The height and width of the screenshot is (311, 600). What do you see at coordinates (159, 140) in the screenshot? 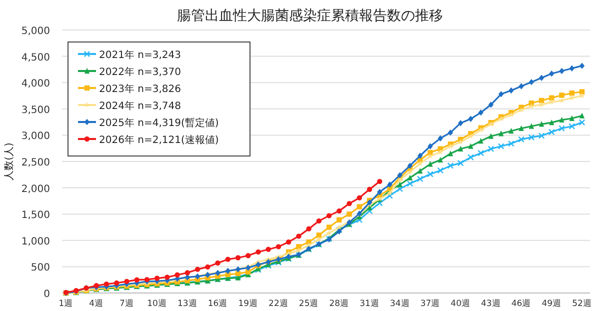
I see `legend-label: 2026年 n=2,121(速報値)` at bounding box center [159, 140].